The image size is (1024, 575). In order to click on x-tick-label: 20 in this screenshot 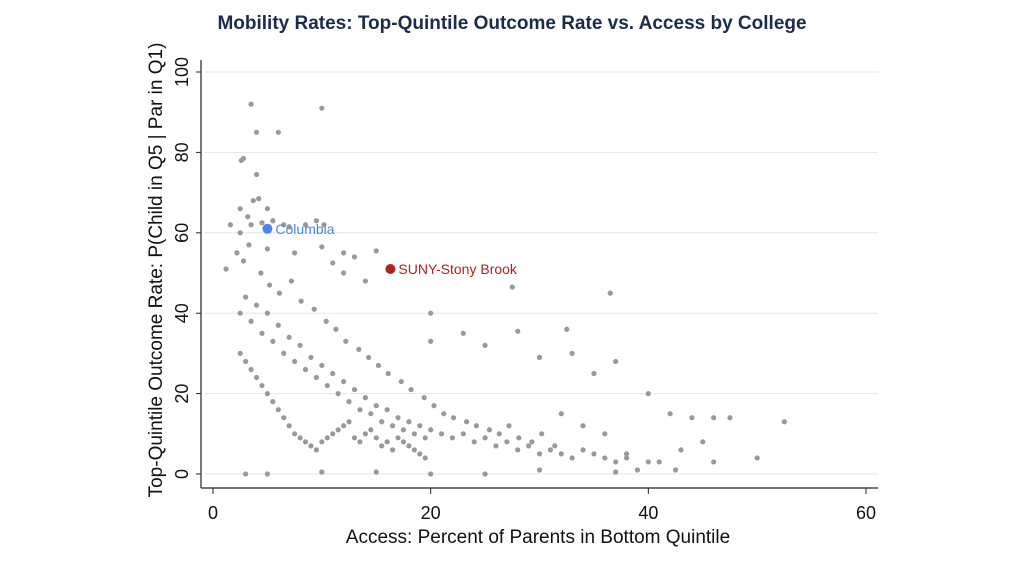, I will do `click(431, 513)`.